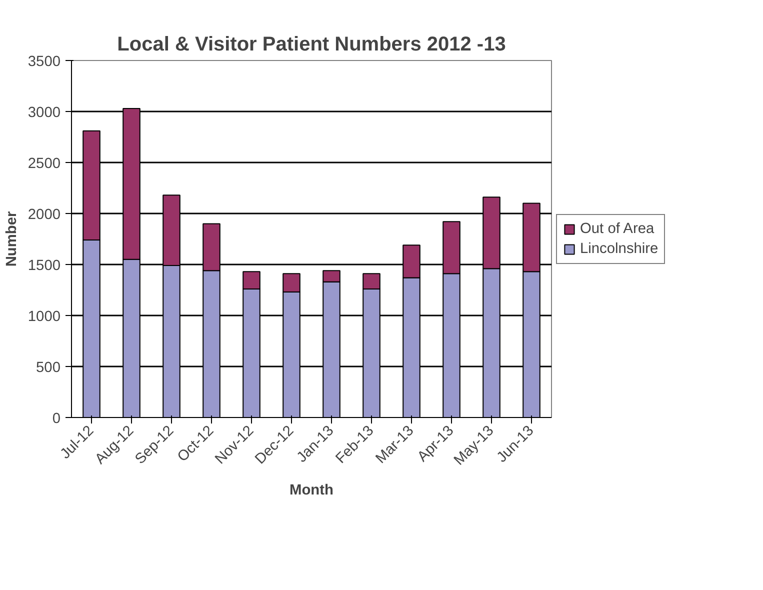 The width and height of the screenshot is (763, 590). What do you see at coordinates (44, 113) in the screenshot?
I see `y-tick-label: 3000` at bounding box center [44, 113].